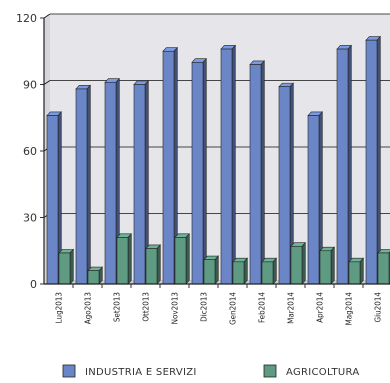  What do you see at coordinates (33, 284) in the screenshot?
I see `y-tick-label: 0` at bounding box center [33, 284].